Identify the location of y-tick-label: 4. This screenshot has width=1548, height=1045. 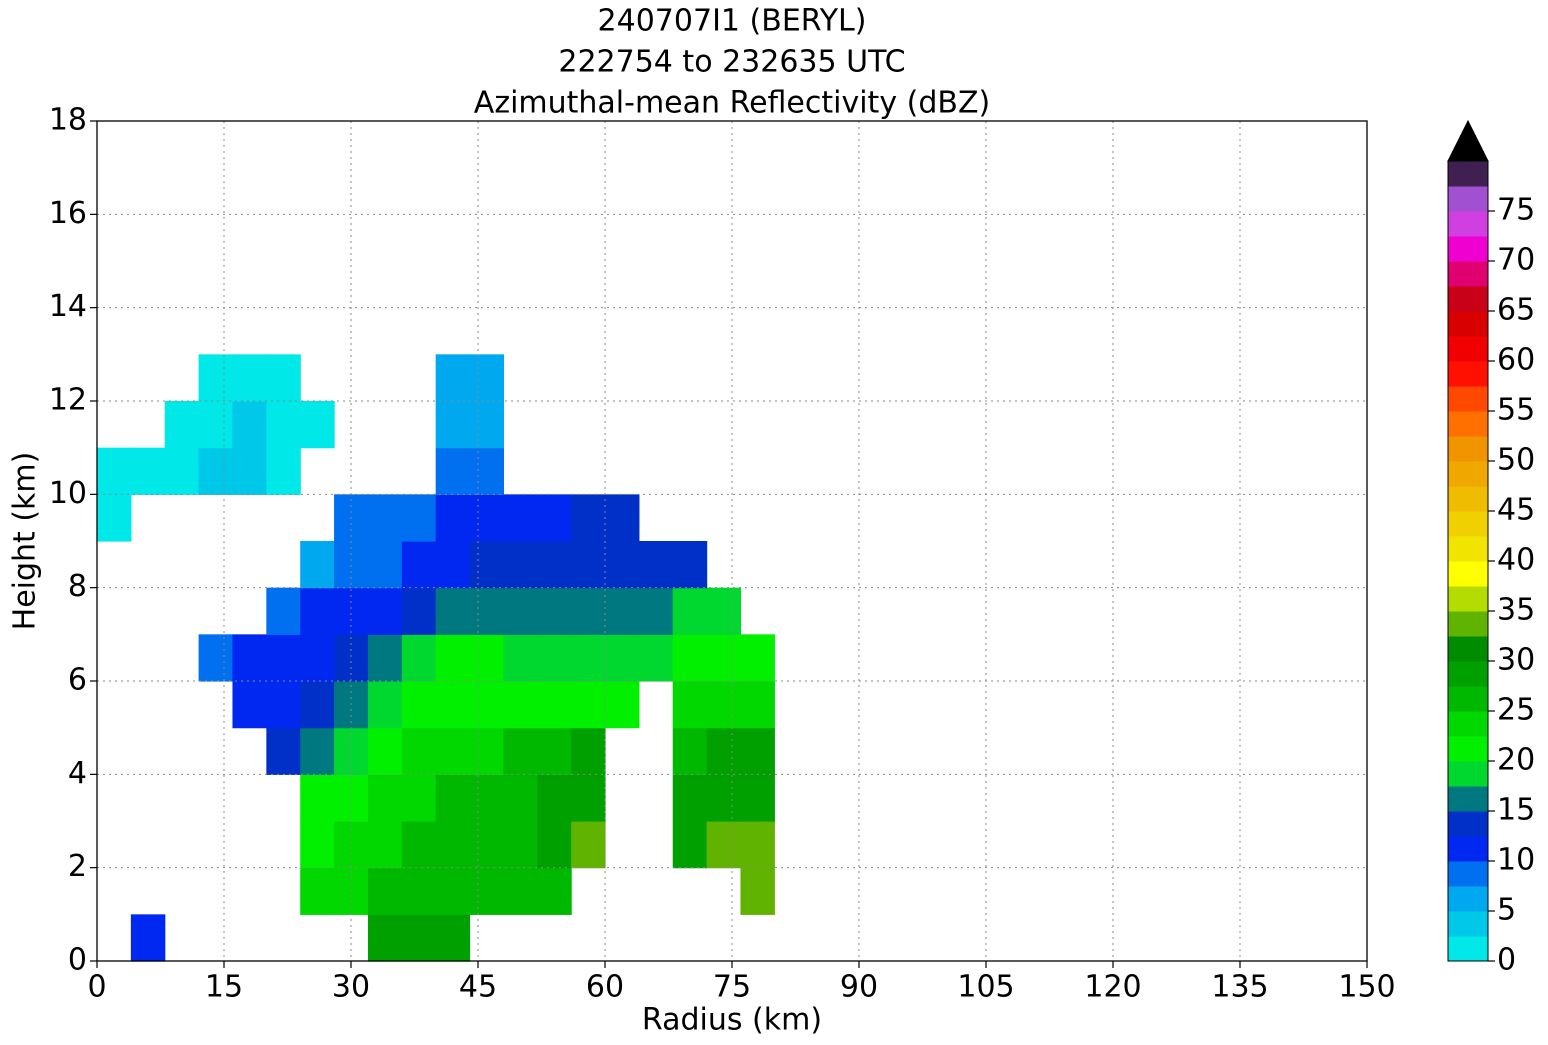
(77, 773).